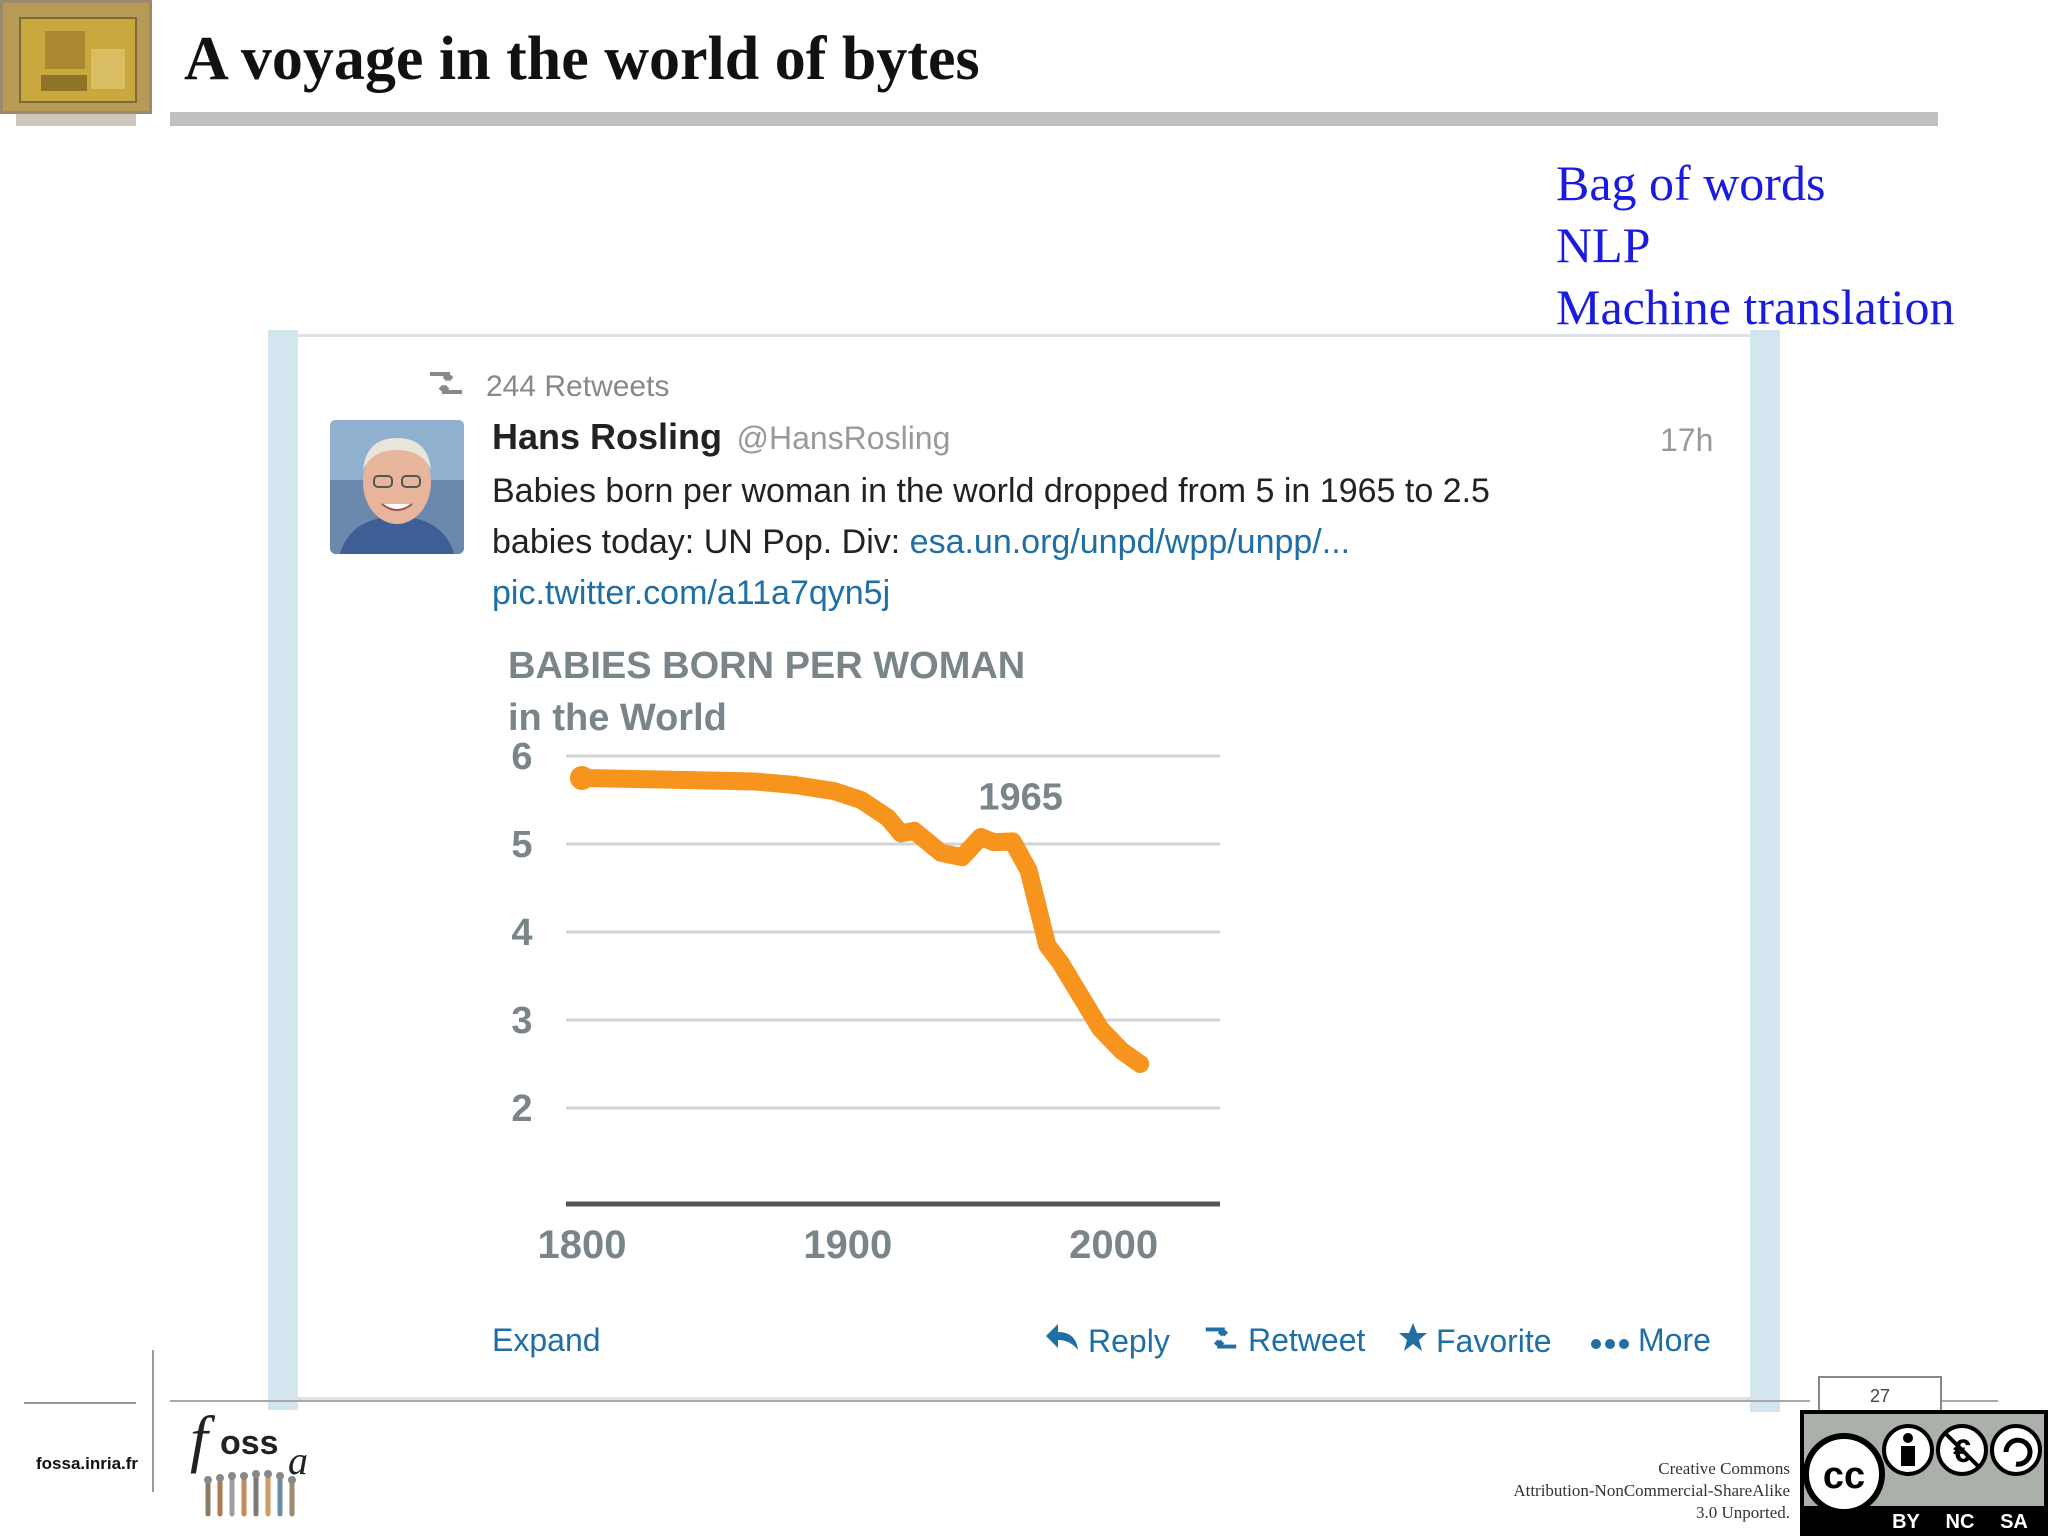  Describe the element at coordinates (1724, 1468) in the screenshot. I see `license-line: Creative Commons` at that location.